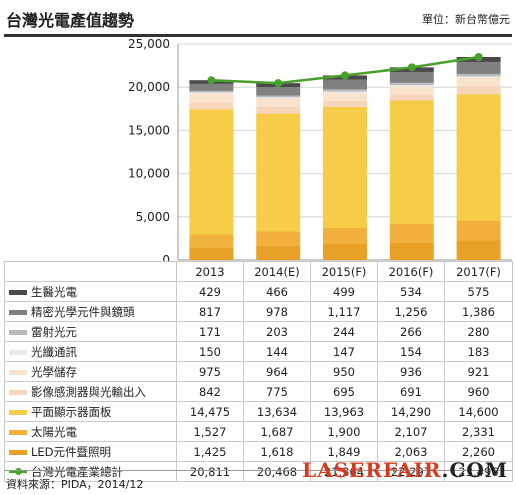 This screenshot has width=516, height=495. Describe the element at coordinates (478, 351) in the screenshot. I see `data-label: 183` at that location.